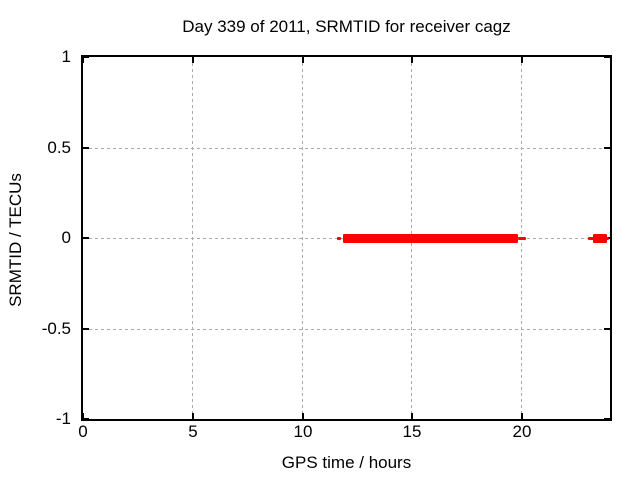 This screenshot has height=480, width=640. I want to click on y-tick-label: -0.5, so click(56, 328).